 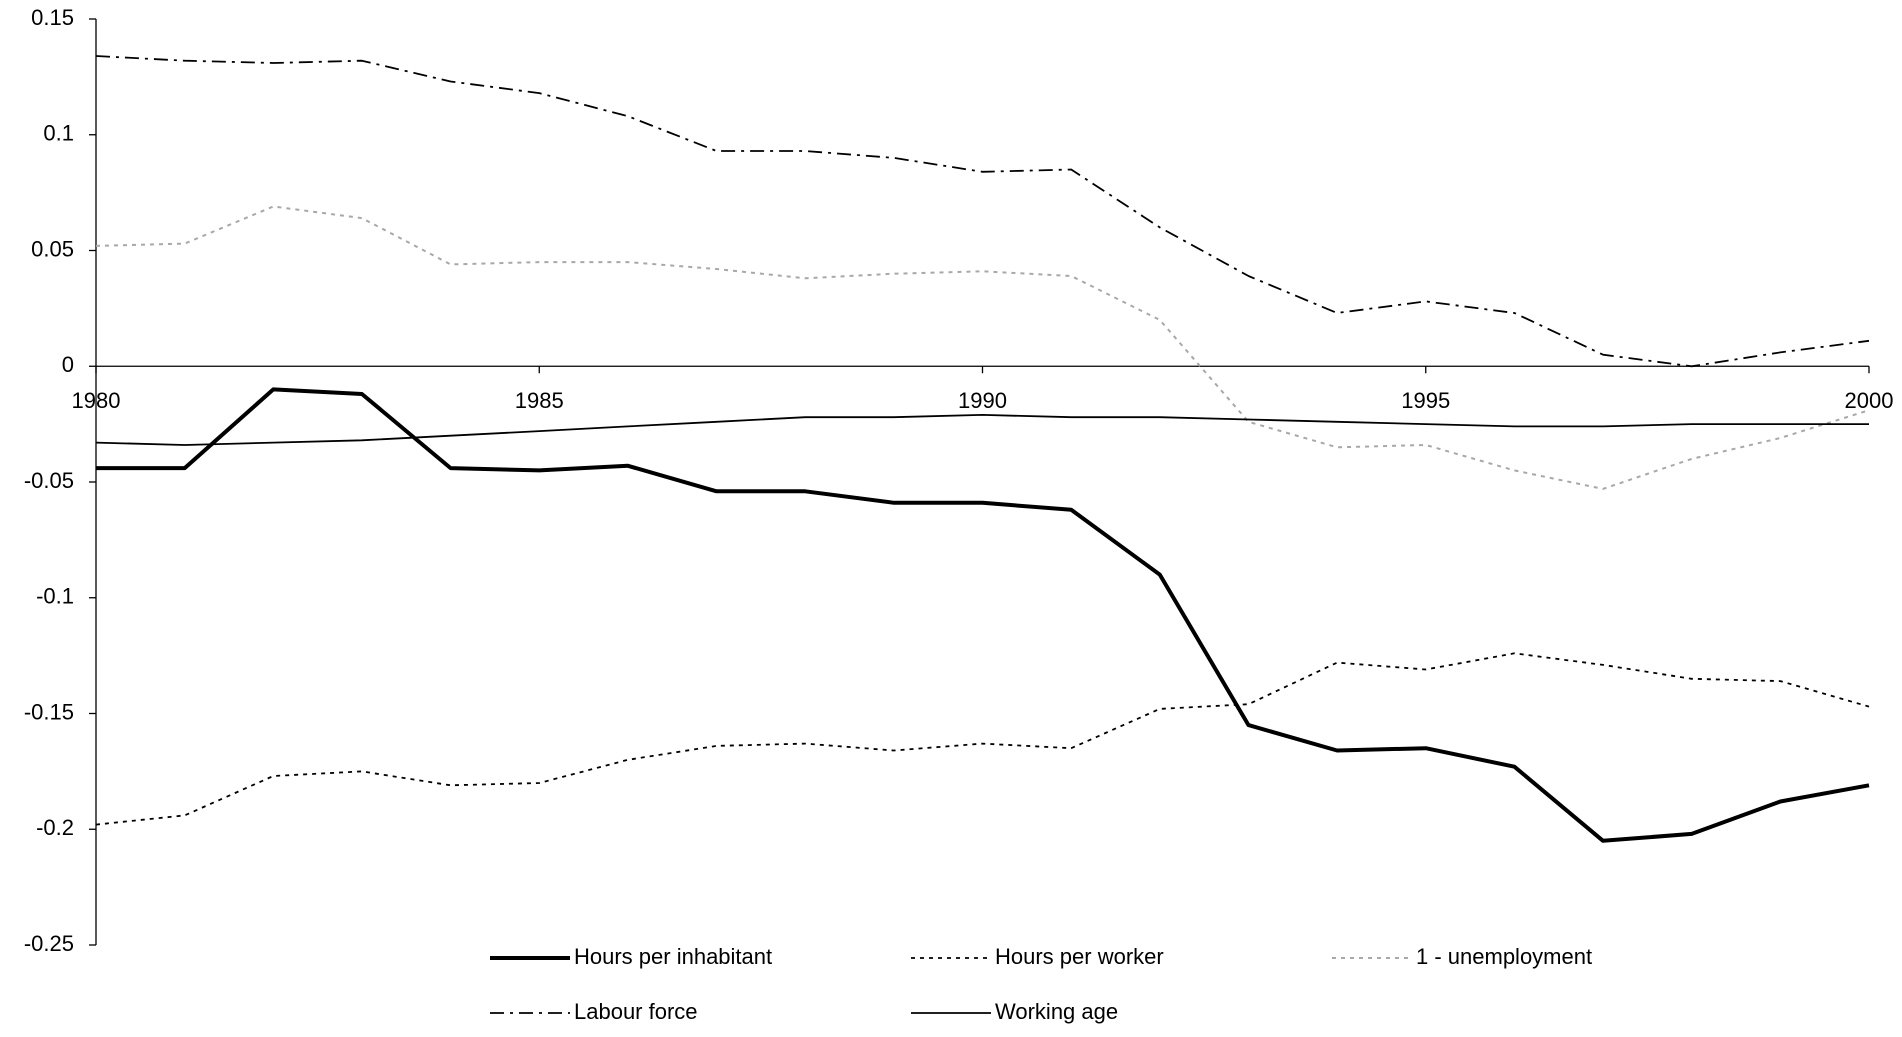 What do you see at coordinates (58, 133) in the screenshot?
I see `y-tick-label: 0.1` at bounding box center [58, 133].